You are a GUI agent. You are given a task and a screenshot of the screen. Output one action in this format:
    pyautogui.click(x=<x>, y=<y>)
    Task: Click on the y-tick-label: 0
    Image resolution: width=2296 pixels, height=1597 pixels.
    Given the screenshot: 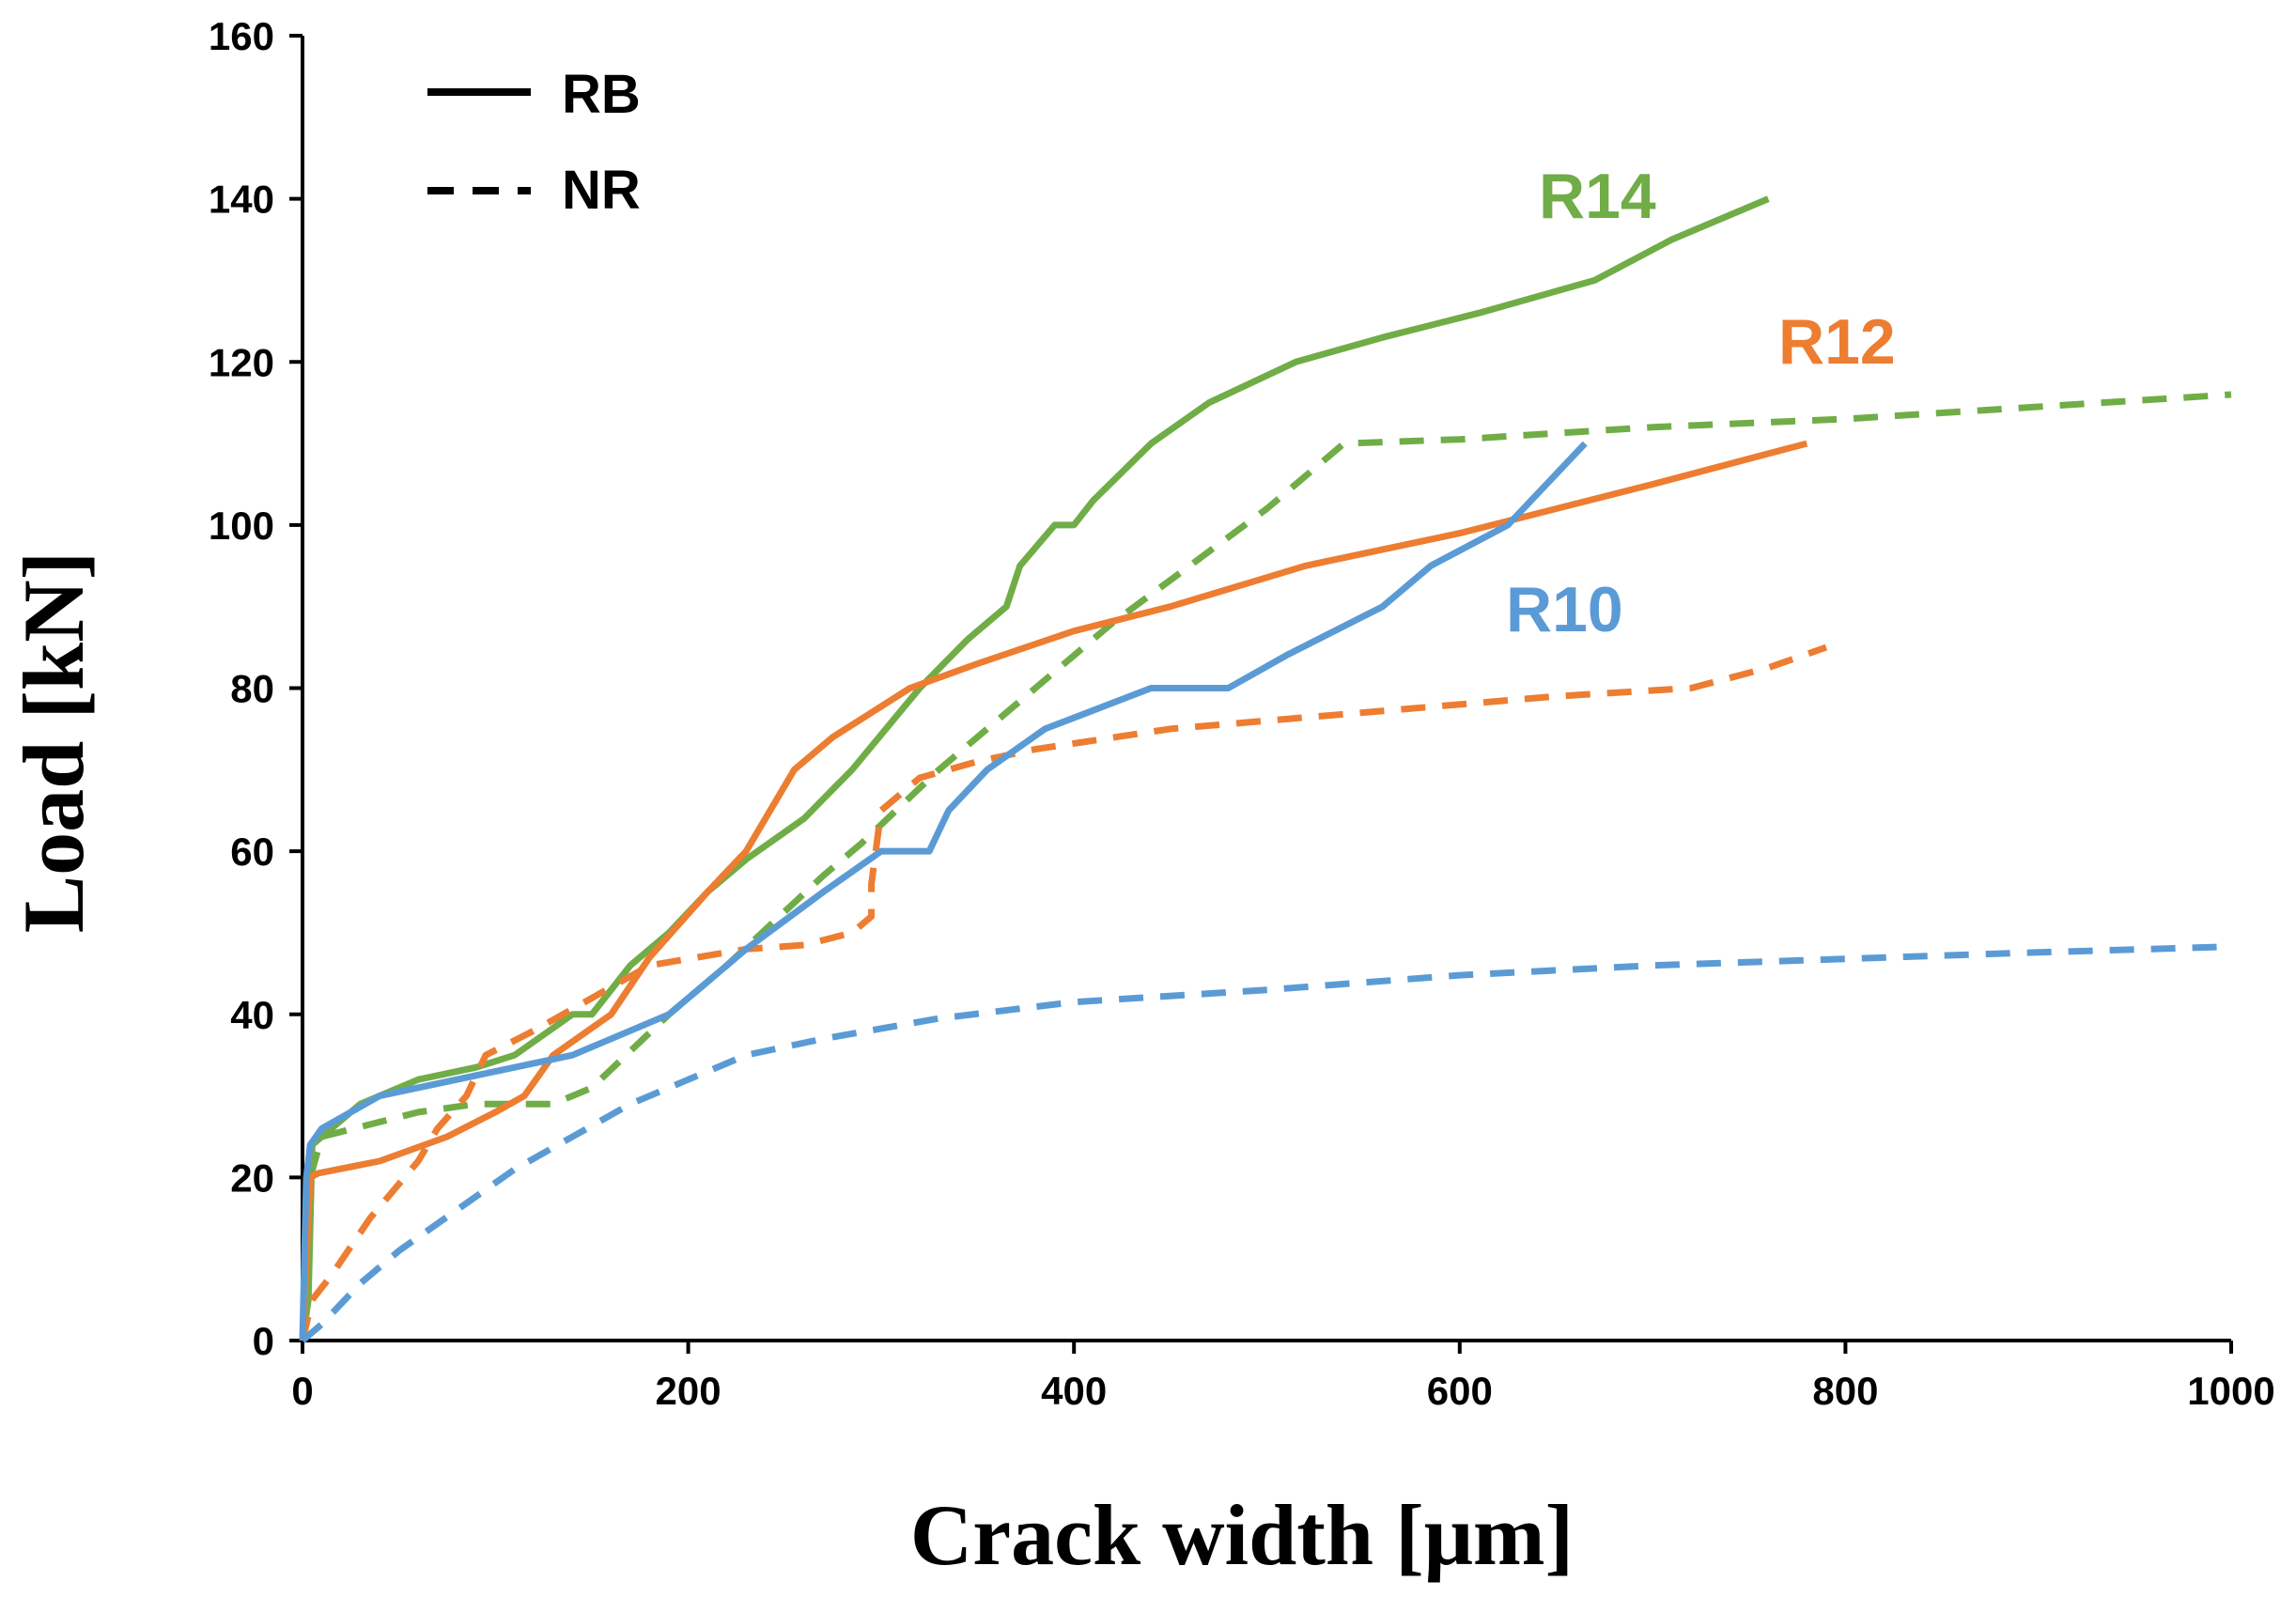 What is the action you would take?
    pyautogui.click(x=263, y=1341)
    